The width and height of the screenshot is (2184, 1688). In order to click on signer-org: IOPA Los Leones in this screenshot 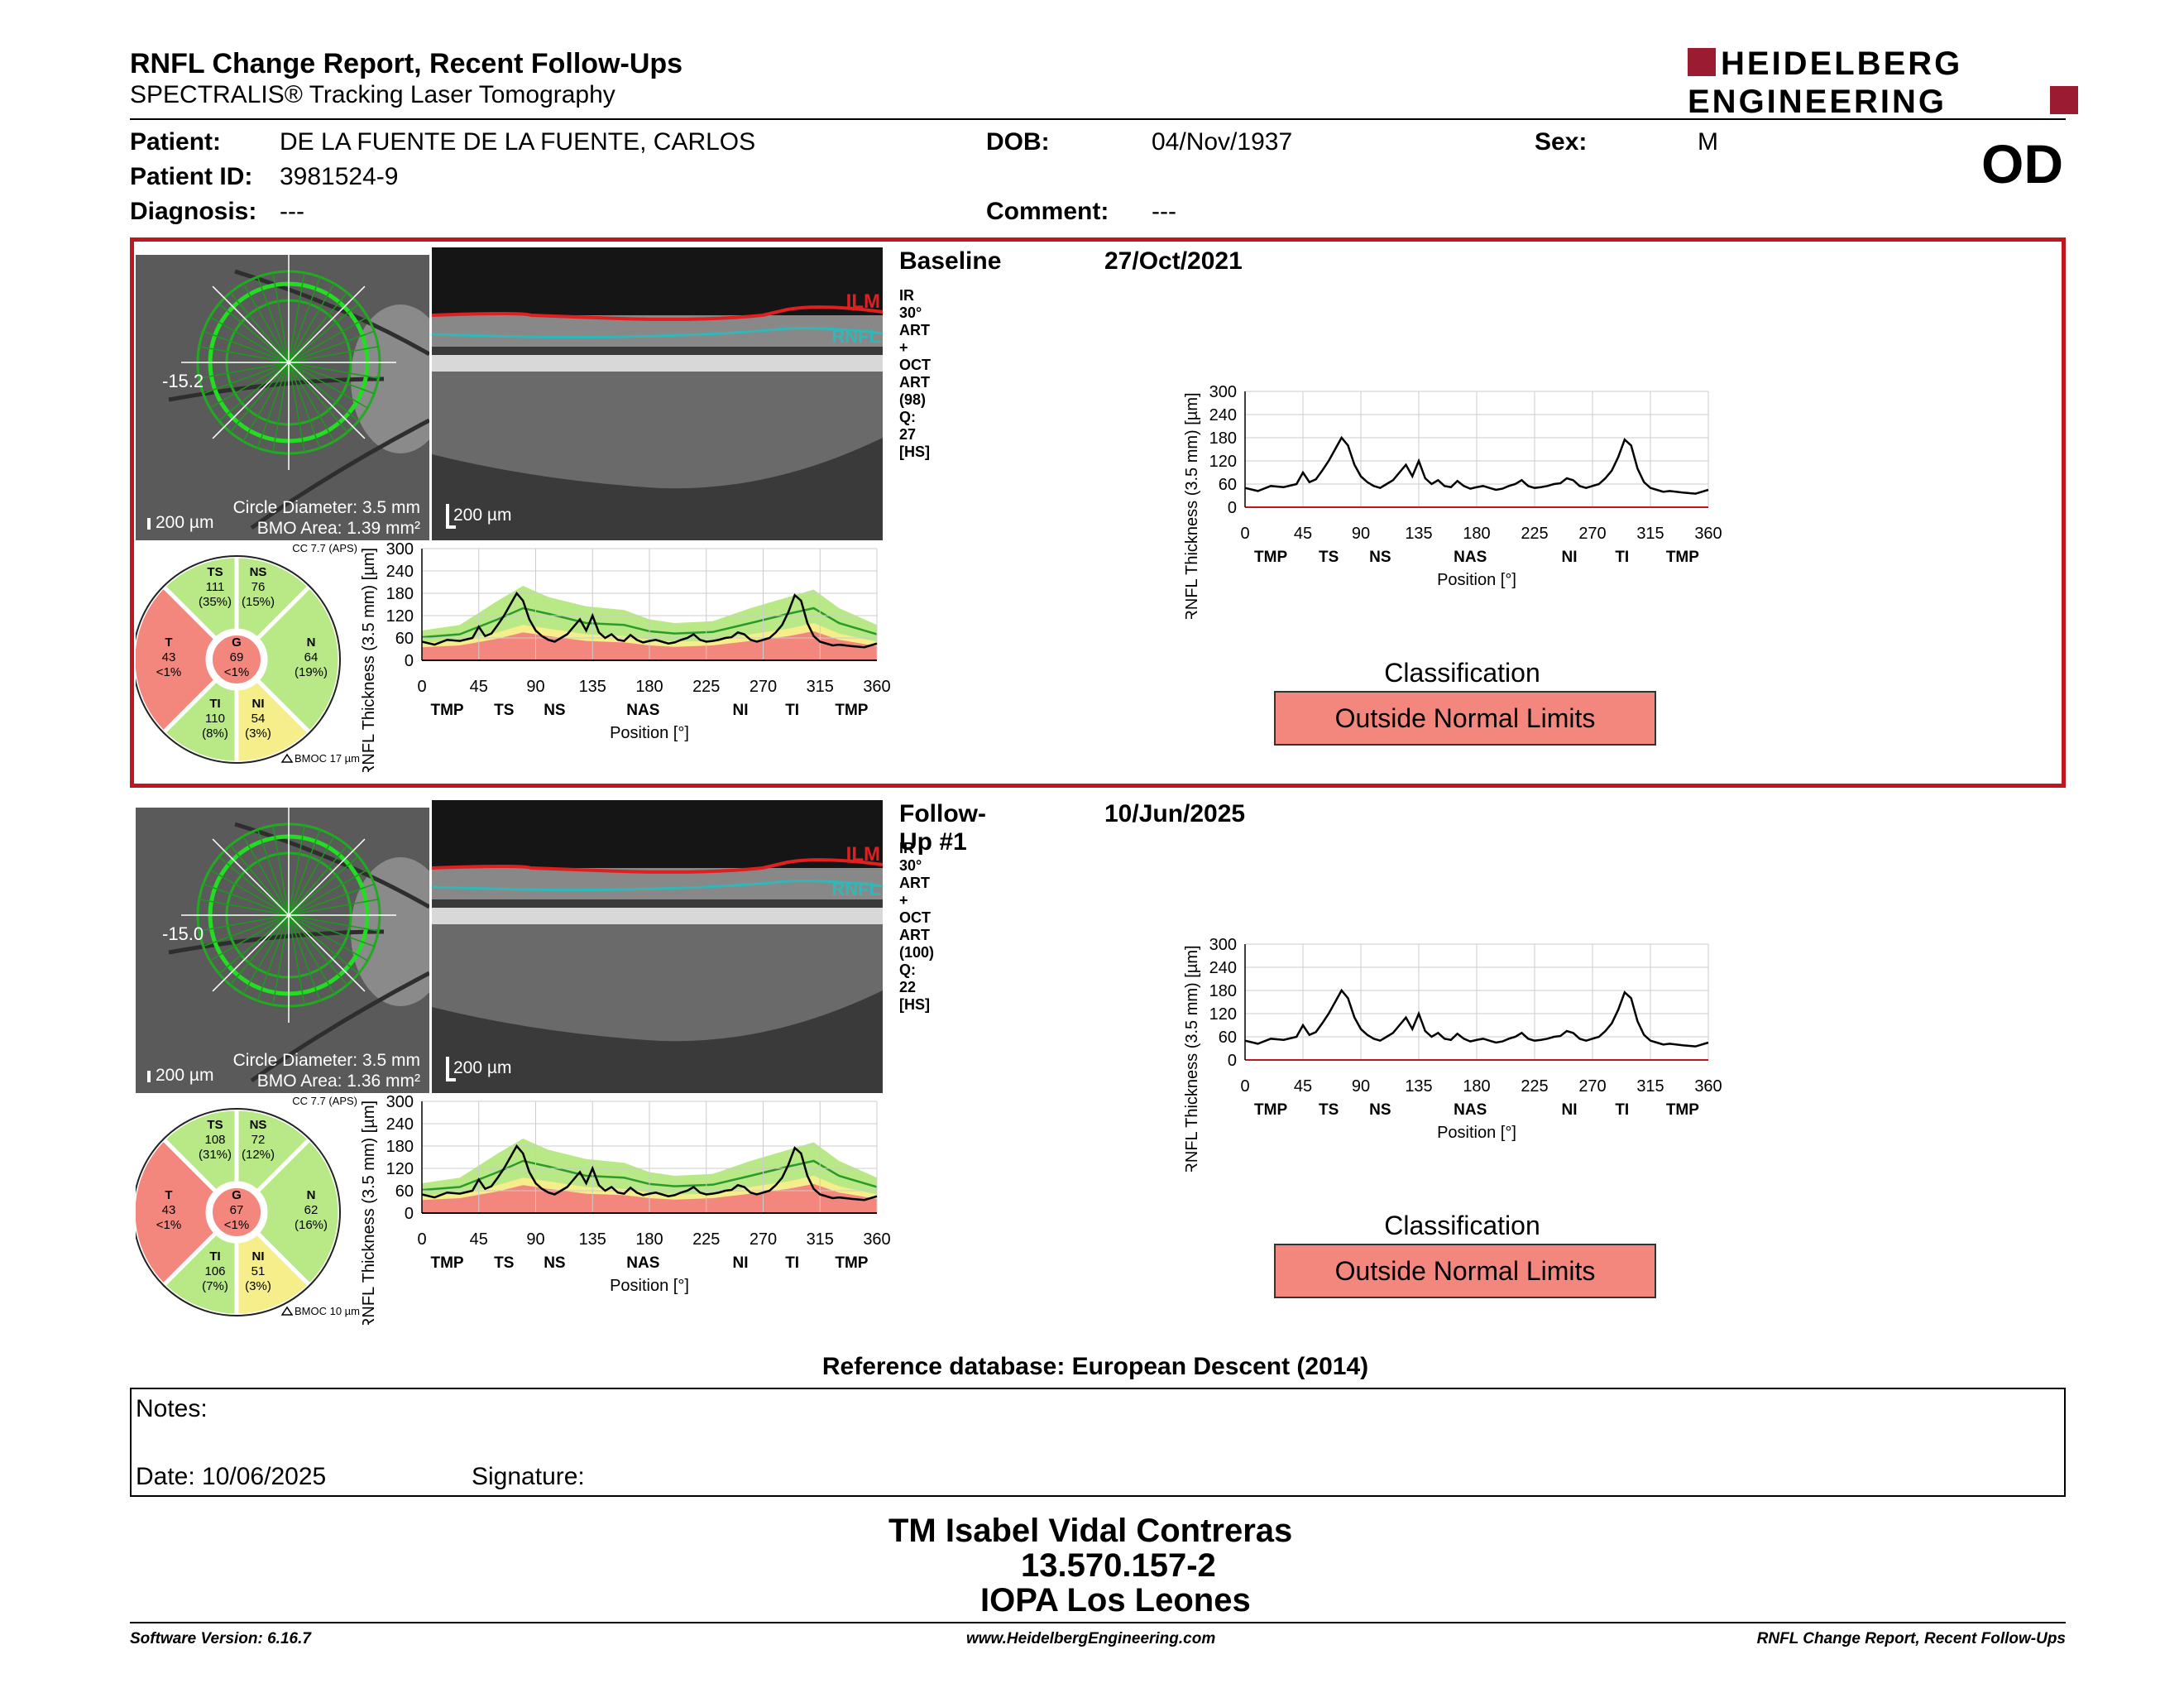, I will do `click(1115, 1600)`.